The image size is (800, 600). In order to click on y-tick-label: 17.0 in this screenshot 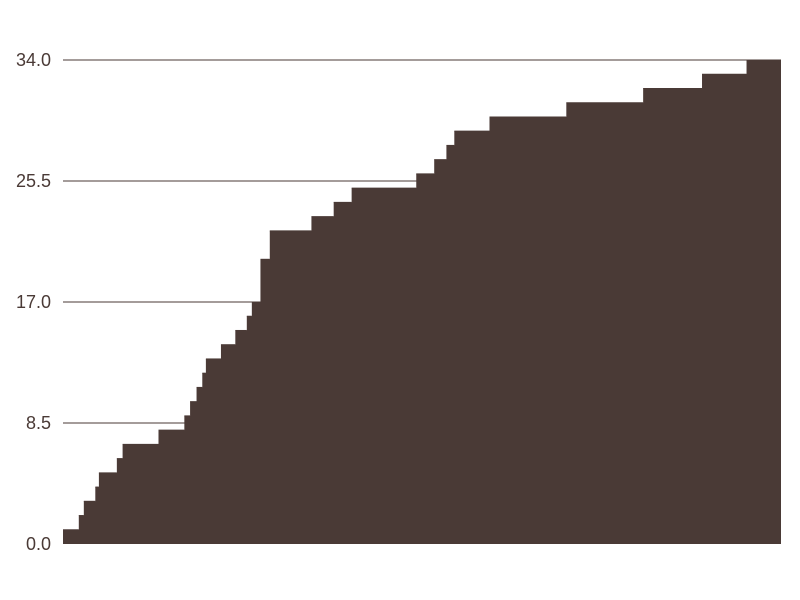, I will do `click(33, 302)`.